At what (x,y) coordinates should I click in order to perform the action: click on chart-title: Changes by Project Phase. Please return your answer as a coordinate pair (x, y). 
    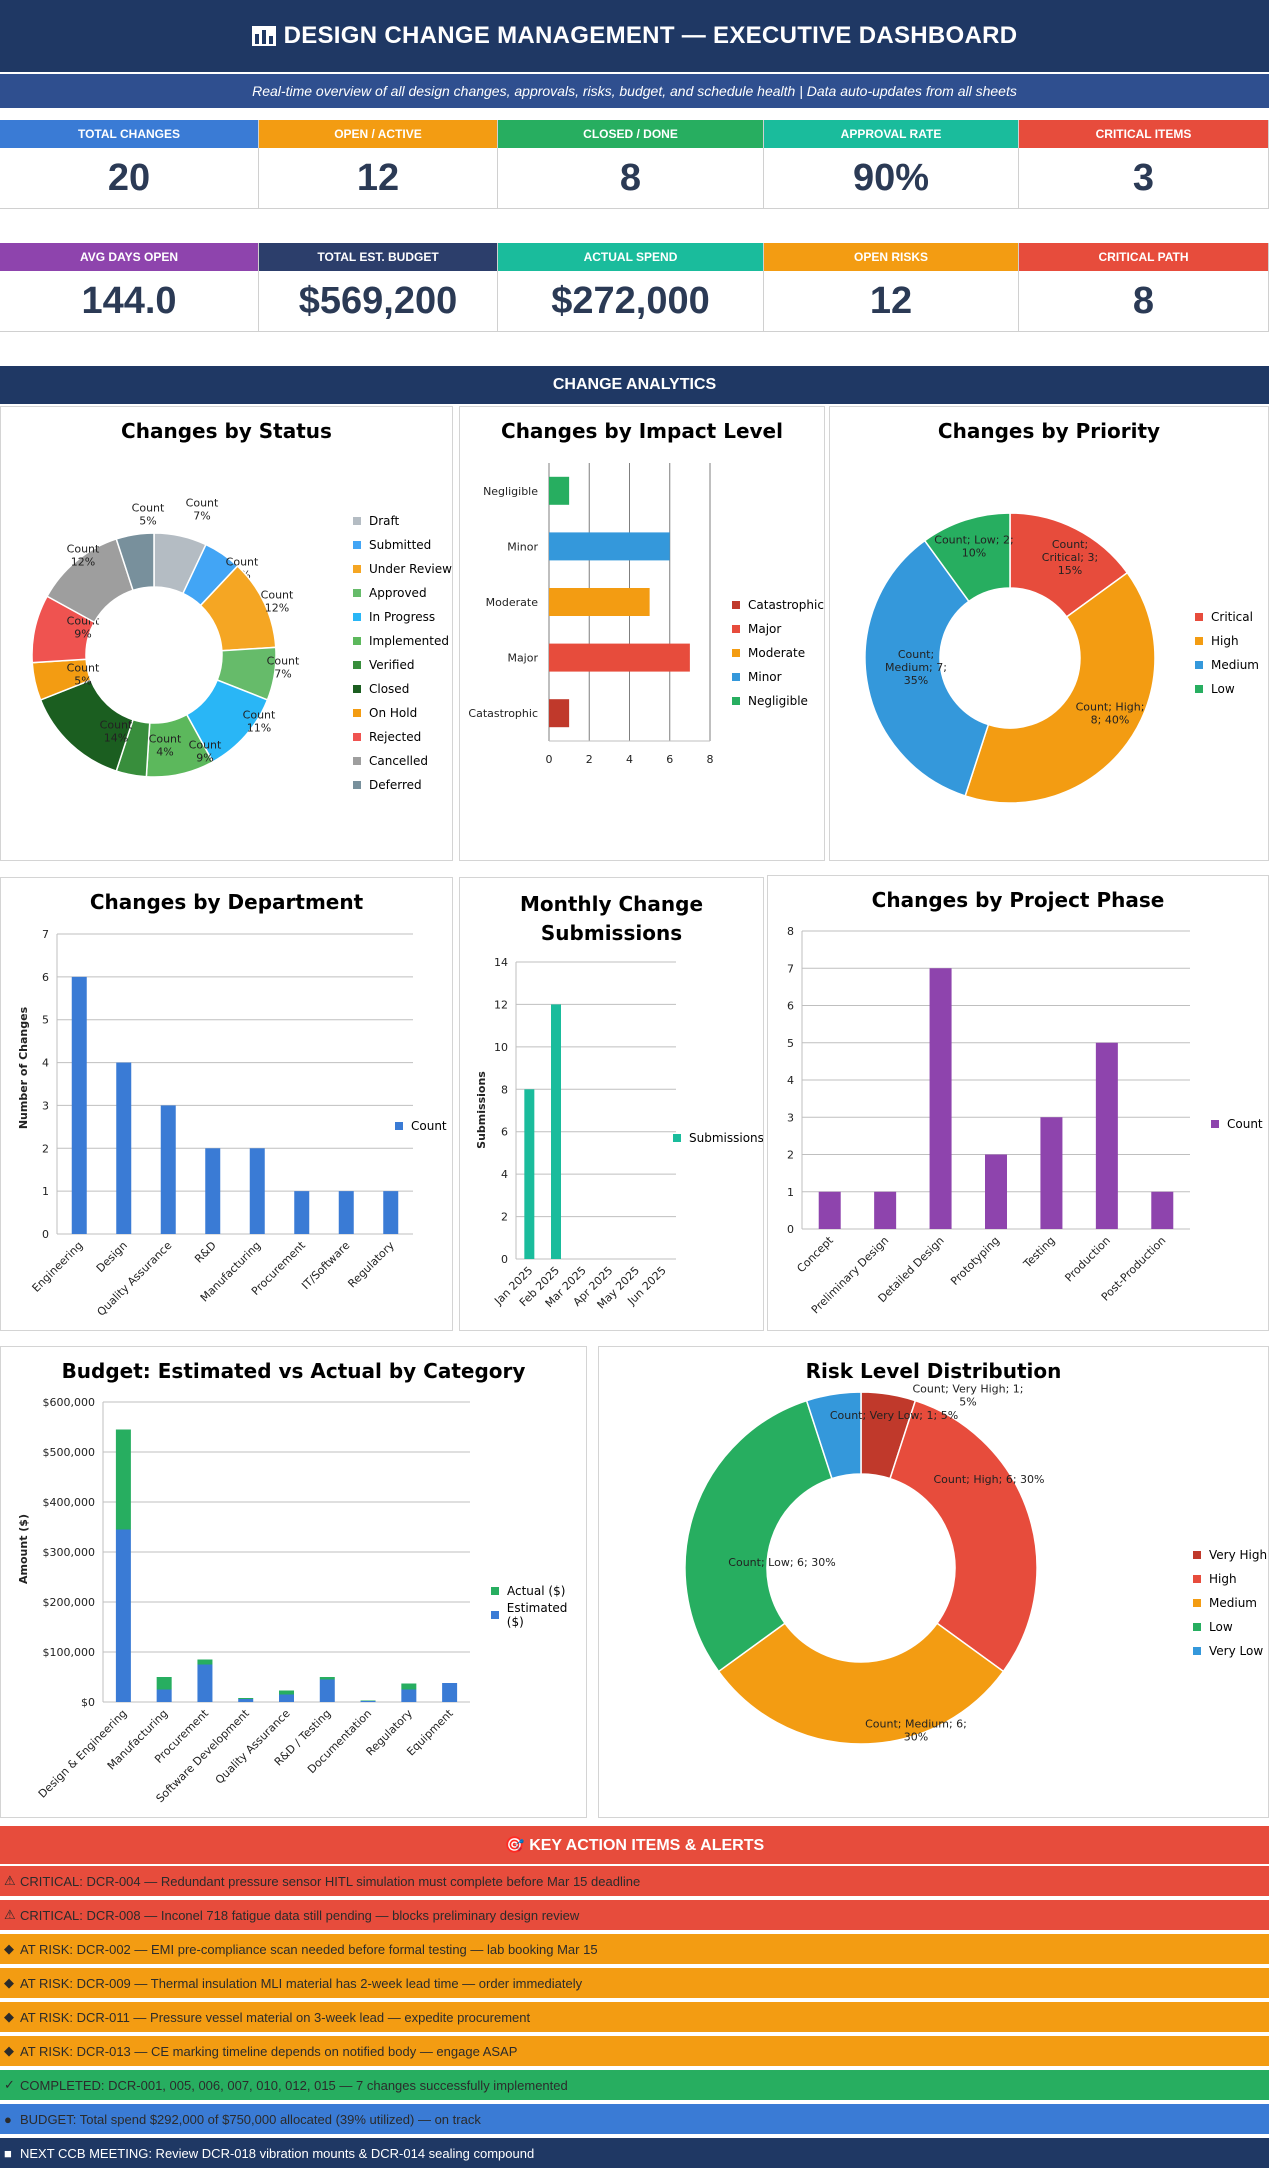
    Looking at the image, I should click on (1018, 900).